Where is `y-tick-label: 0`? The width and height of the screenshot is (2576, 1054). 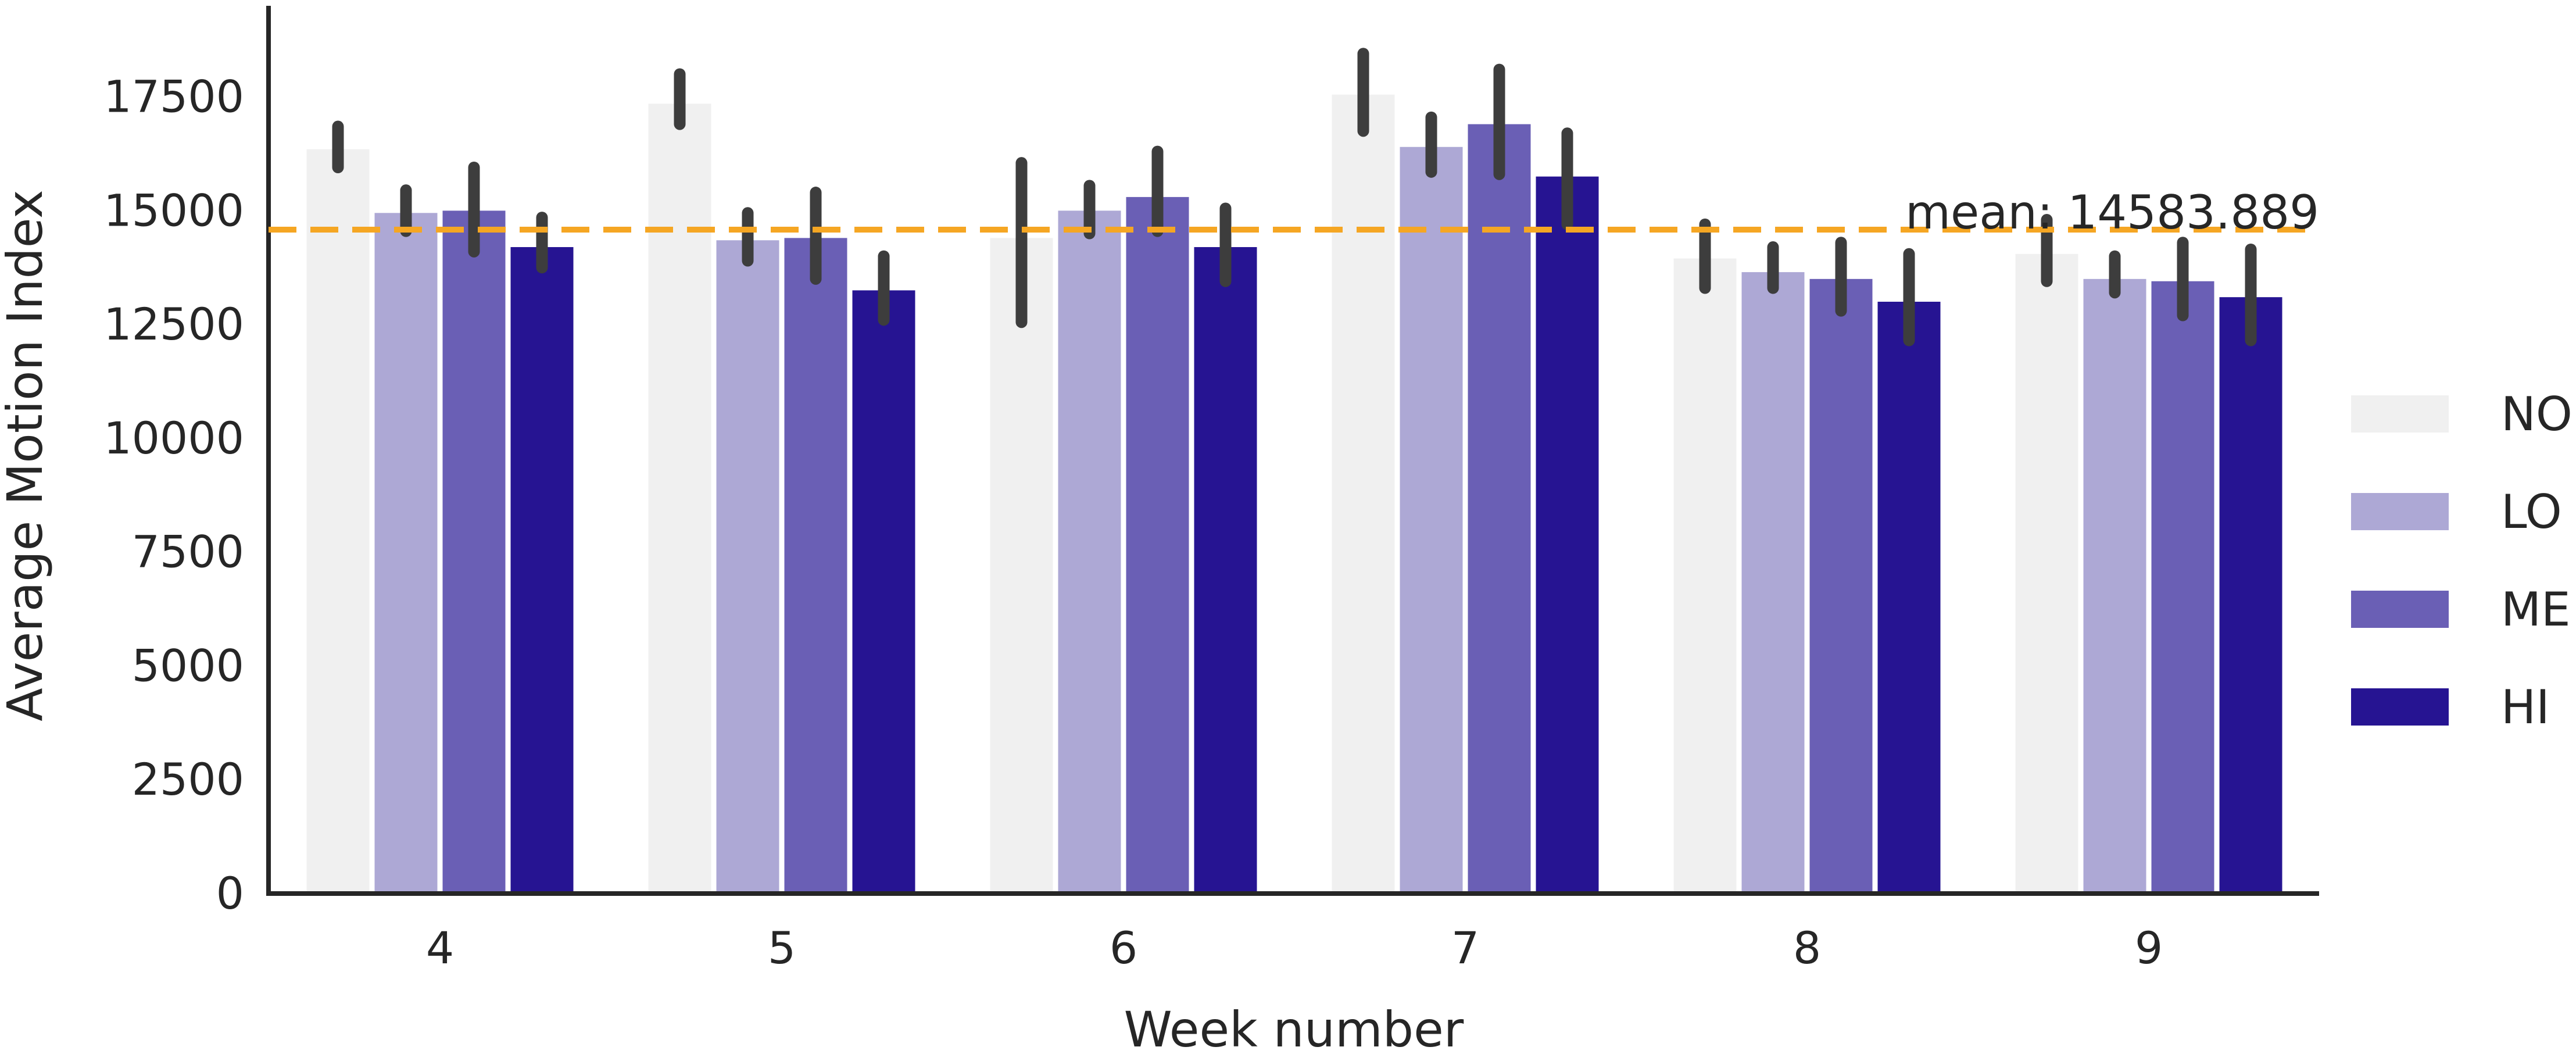
y-tick-label: 0 is located at coordinates (230, 893).